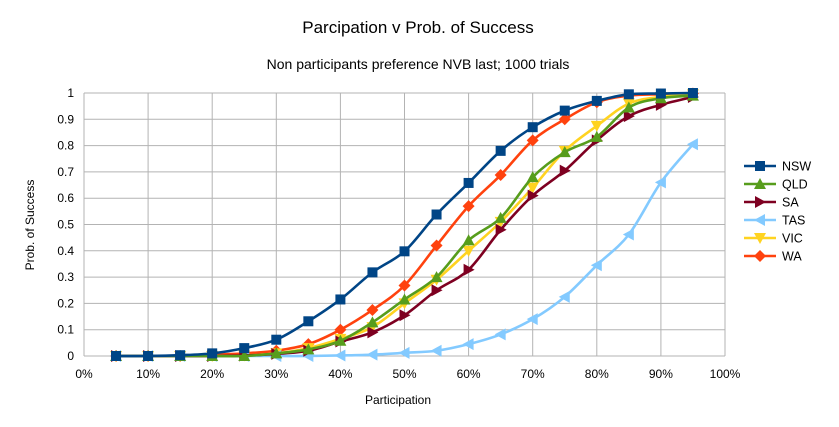 This screenshot has height=427, width=839. Describe the element at coordinates (796, 167) in the screenshot. I see `legend-label-nsw: NSW` at that location.